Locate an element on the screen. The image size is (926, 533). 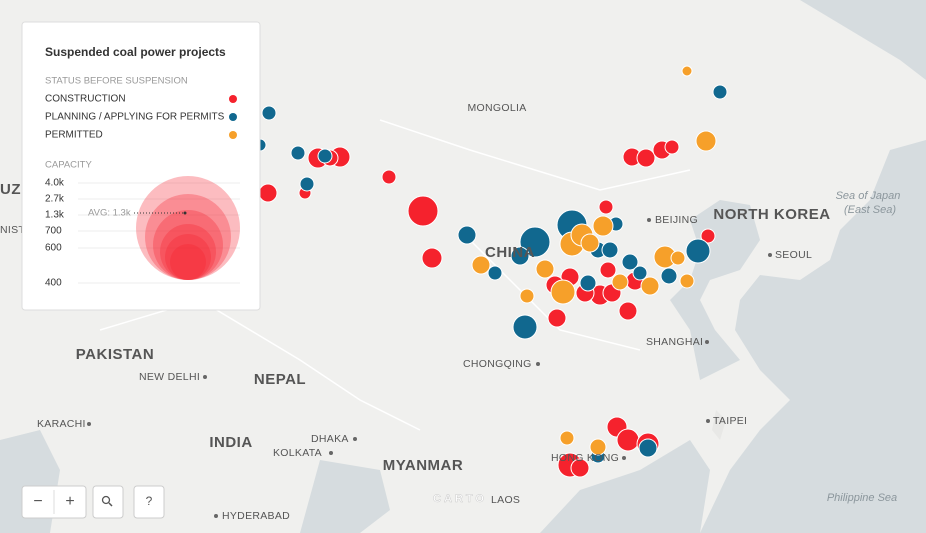
help: ? is located at coordinates (149, 501).